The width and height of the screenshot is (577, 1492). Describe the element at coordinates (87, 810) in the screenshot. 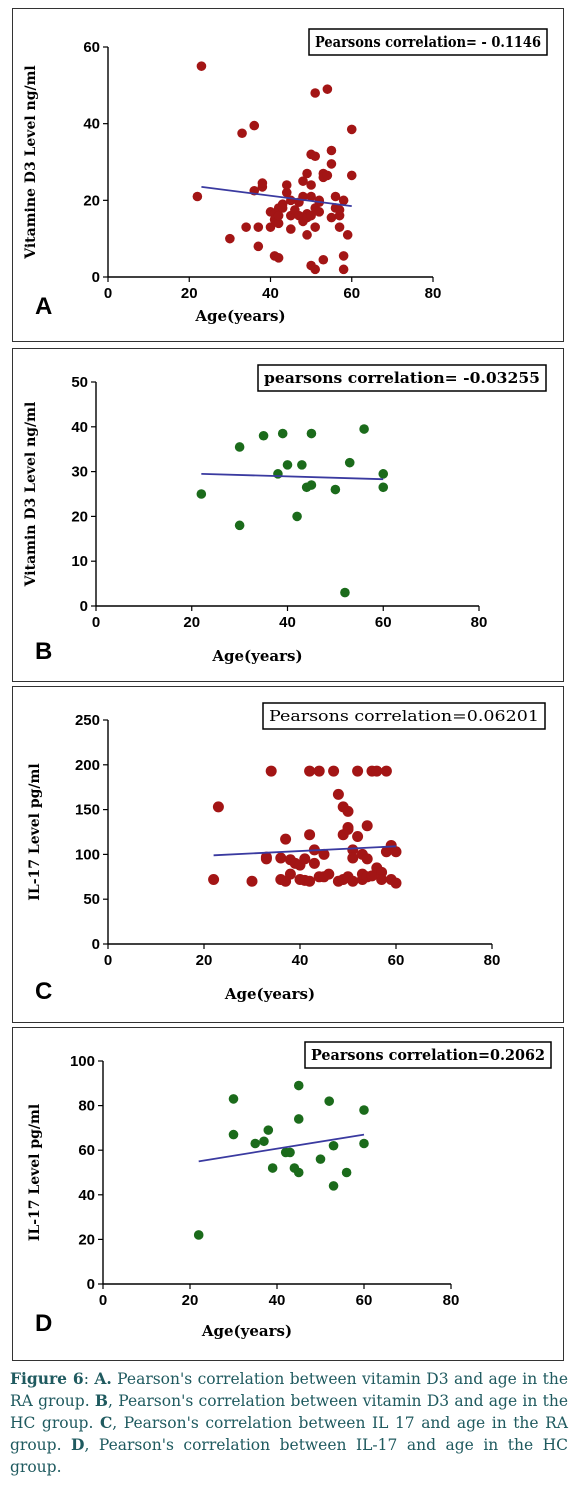

I see `y-tick-label: 150` at that location.